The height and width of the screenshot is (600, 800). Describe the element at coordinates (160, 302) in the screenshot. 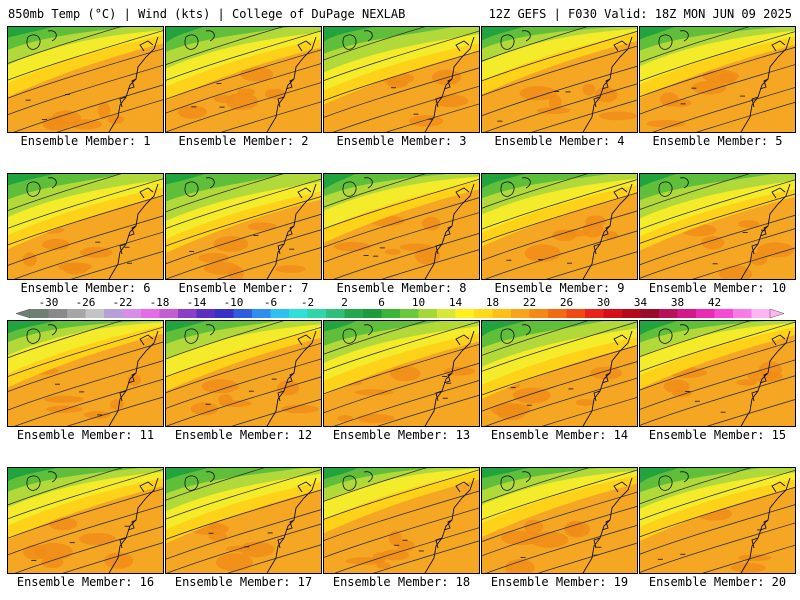

I see `colorbar-tick-label: -18` at that location.